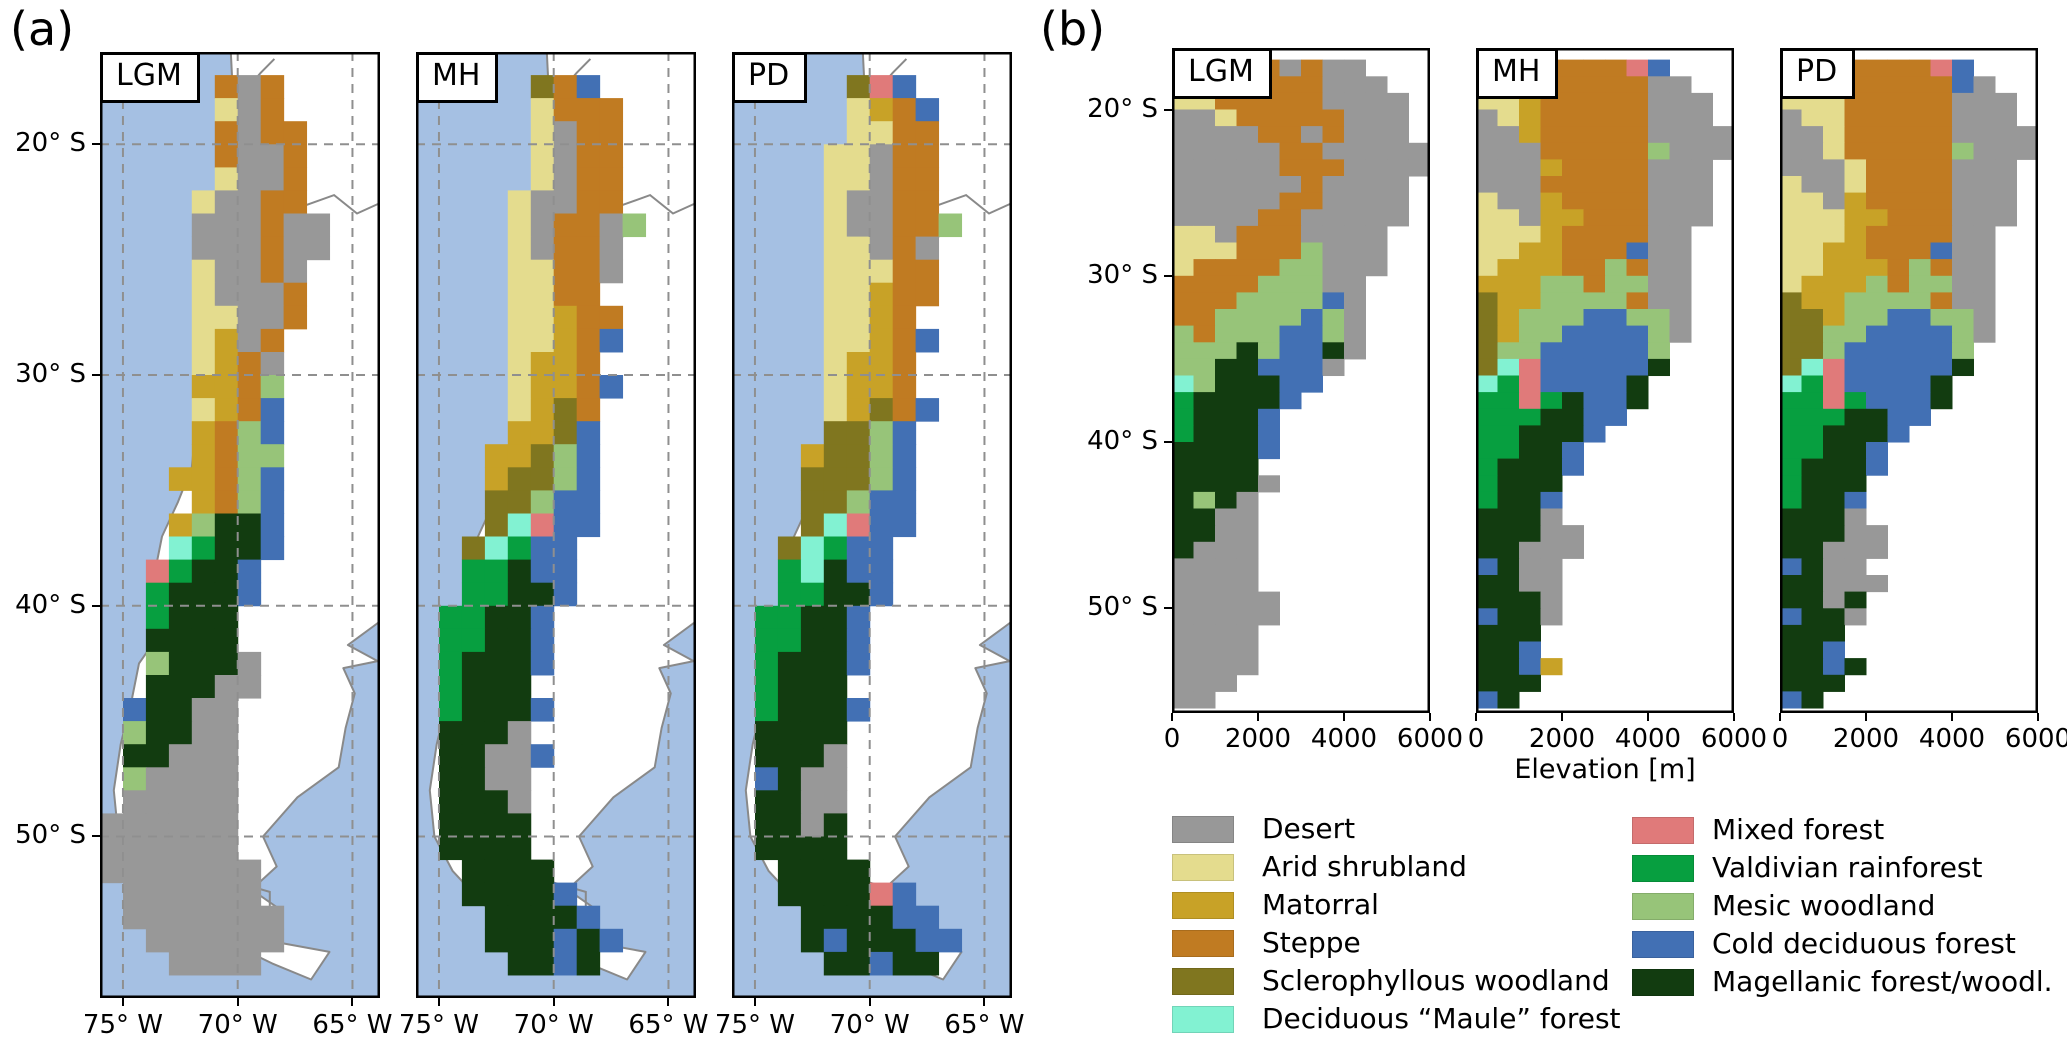 The width and height of the screenshot is (2067, 1045). Describe the element at coordinates (754, 1002) in the screenshot. I see `x-tick-mark` at that location.